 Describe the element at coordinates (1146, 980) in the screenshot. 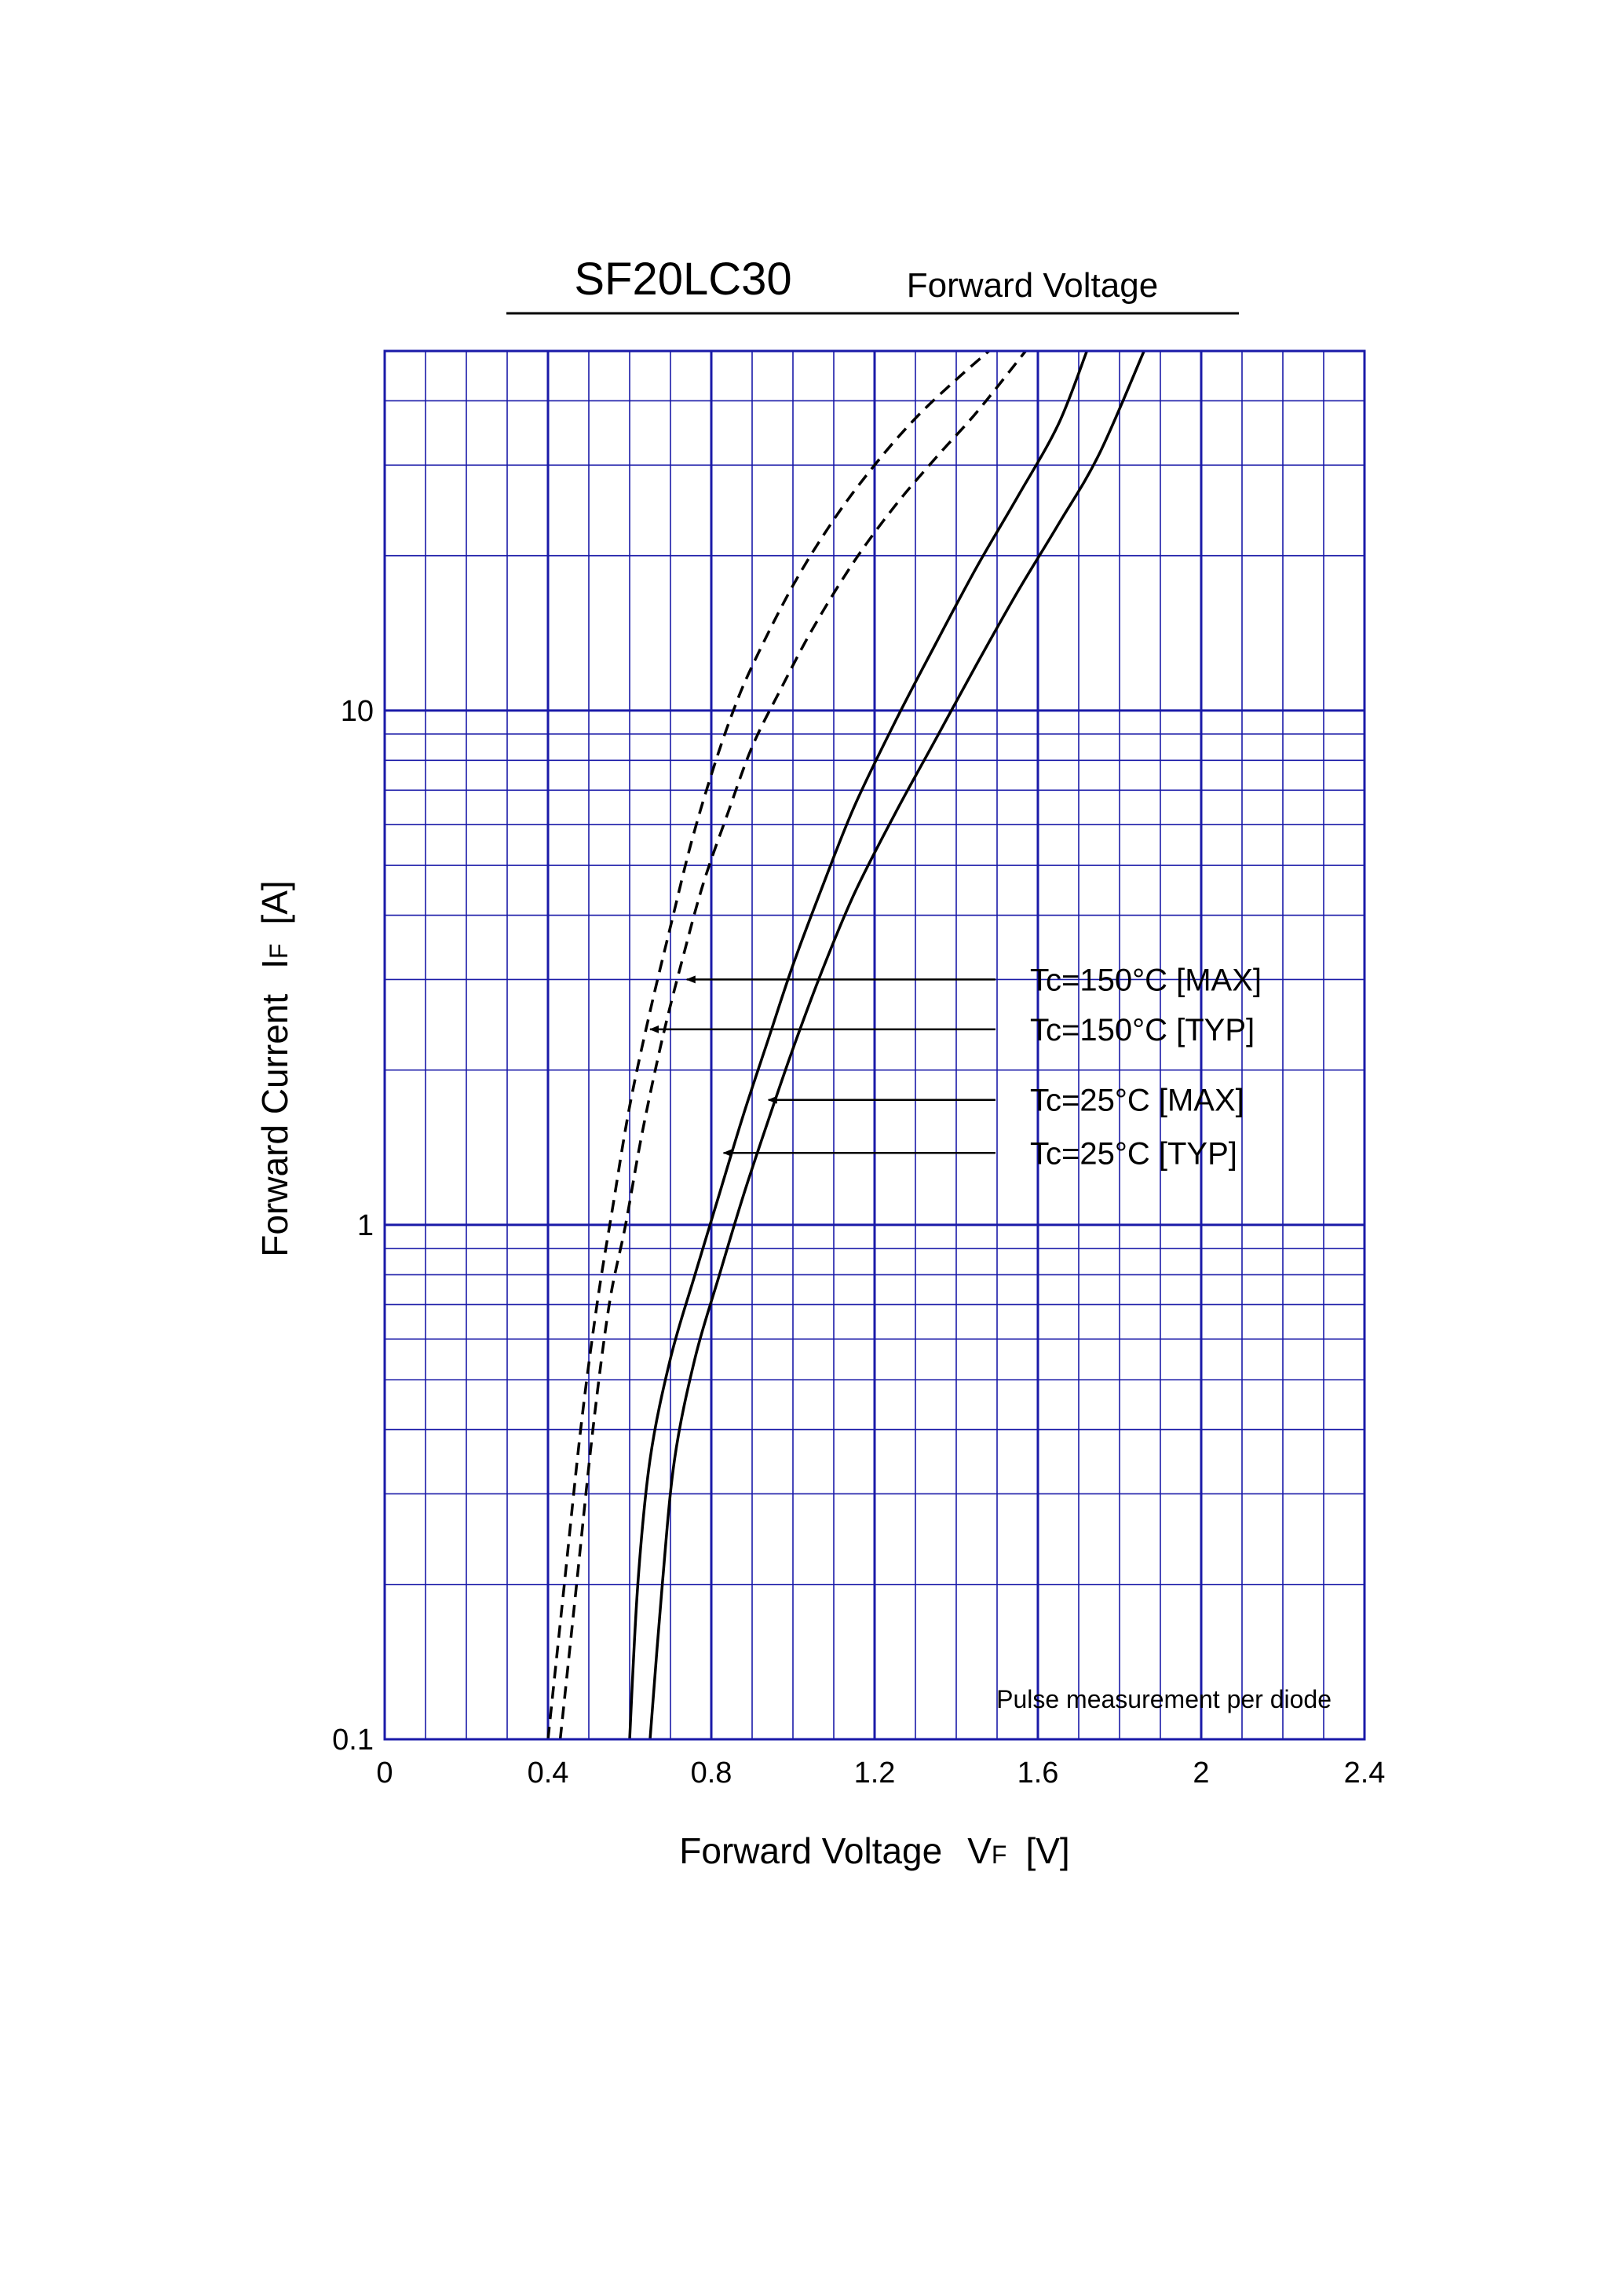

I see `annotation-label: Tc=150°C [MAX]` at that location.